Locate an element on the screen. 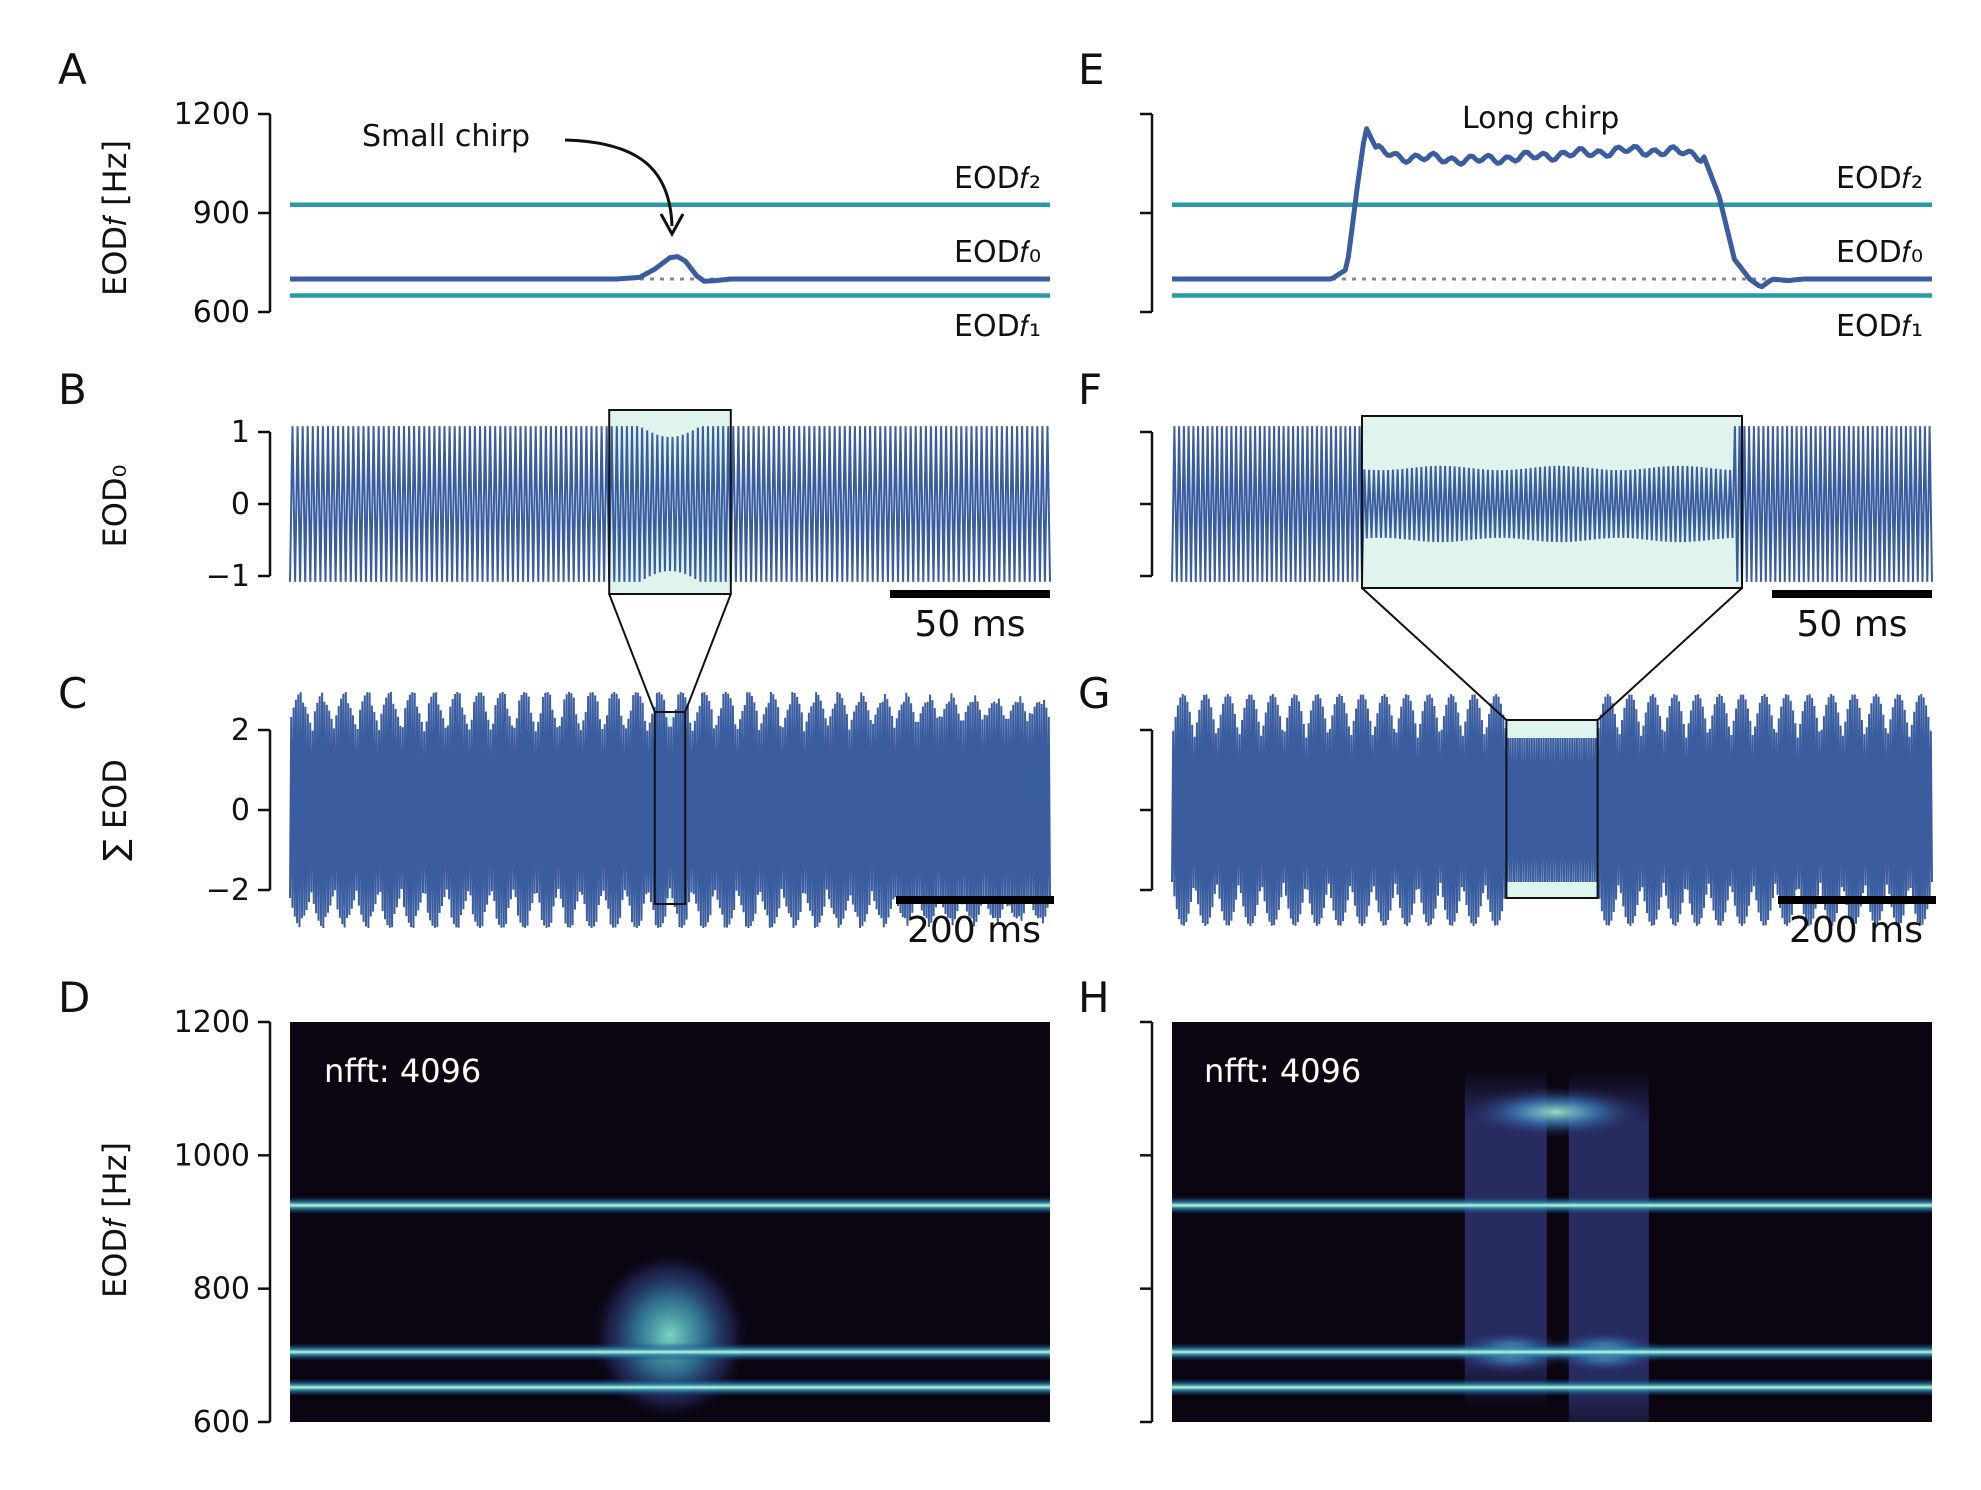 Image resolution: width=1981 pixels, height=1490 pixels. panel-b-y-tick-label: −1 is located at coordinates (228, 576).